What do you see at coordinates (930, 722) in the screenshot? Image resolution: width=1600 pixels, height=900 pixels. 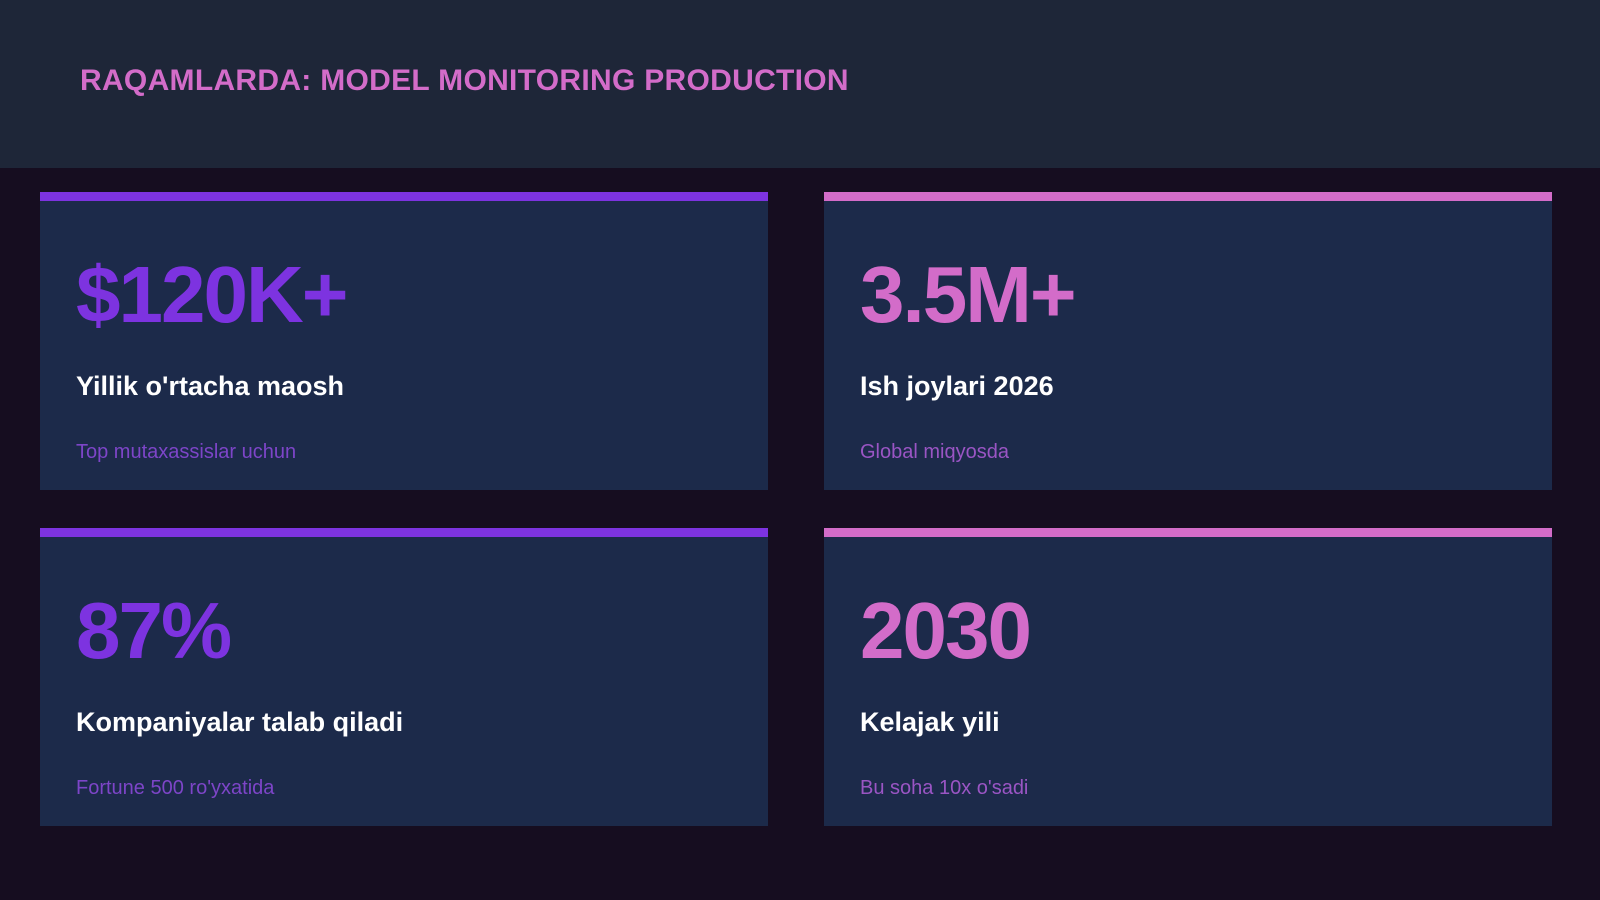 I see `stat-label: Kelajak yili` at bounding box center [930, 722].